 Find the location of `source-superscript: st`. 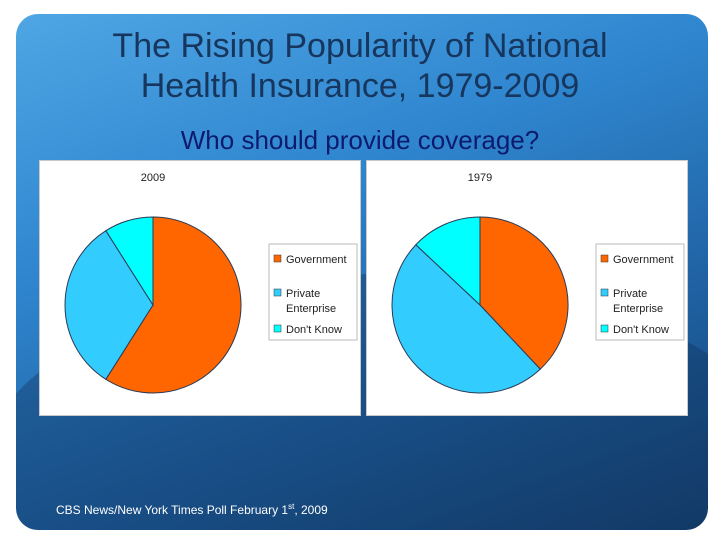

source-superscript: st is located at coordinates (291, 506).